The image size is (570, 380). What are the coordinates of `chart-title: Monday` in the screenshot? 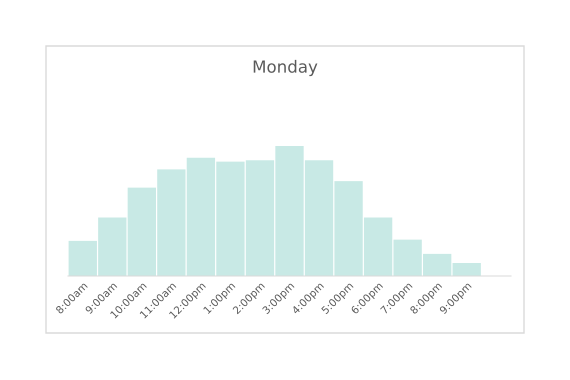 It's located at (286, 68).